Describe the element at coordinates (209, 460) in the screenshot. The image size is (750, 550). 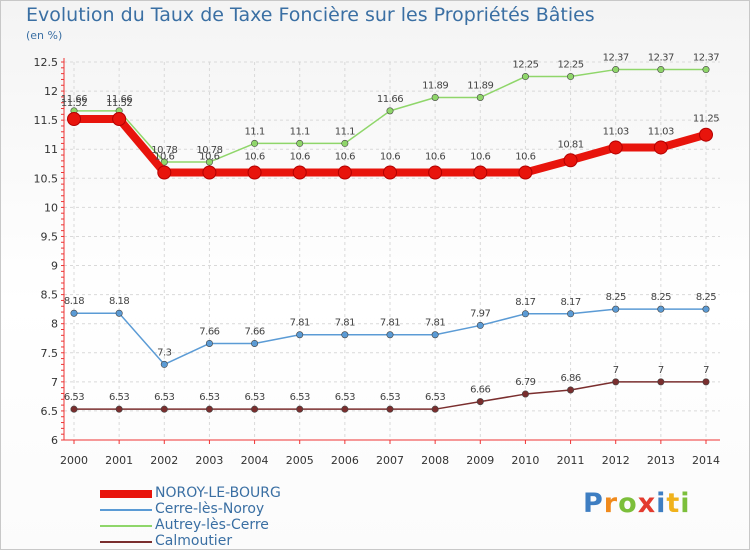
I see `x-tick-label: 2003` at that location.